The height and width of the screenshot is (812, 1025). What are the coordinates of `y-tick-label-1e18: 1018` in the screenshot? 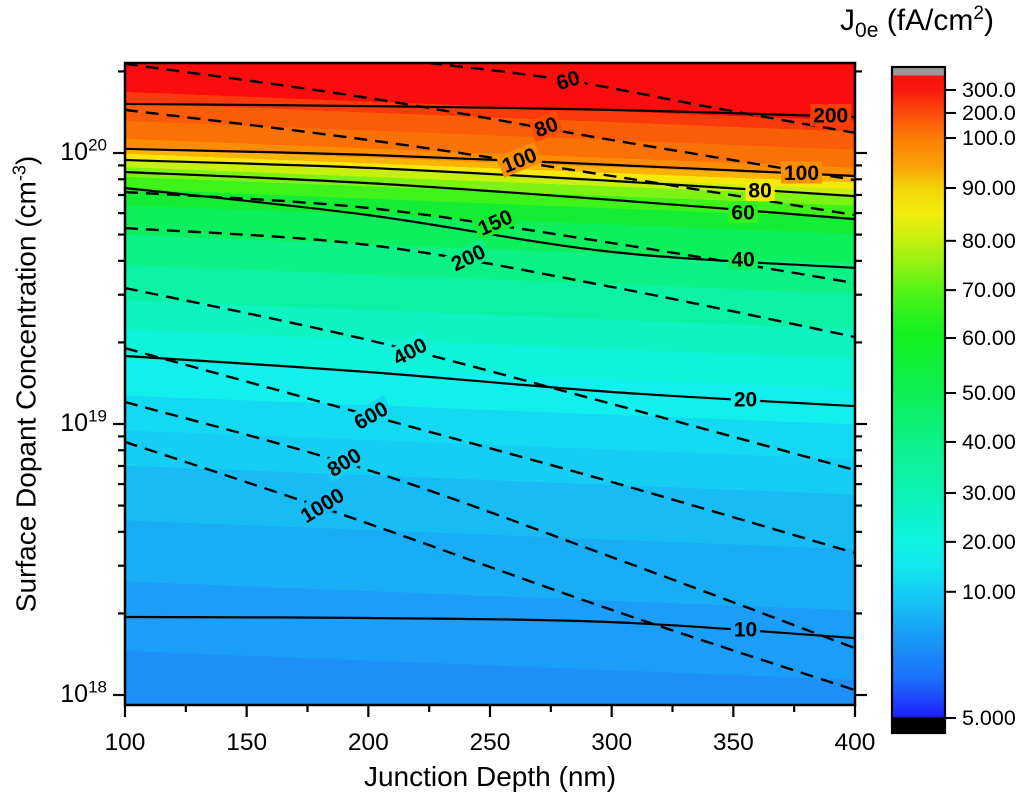 It's located at (83, 692).